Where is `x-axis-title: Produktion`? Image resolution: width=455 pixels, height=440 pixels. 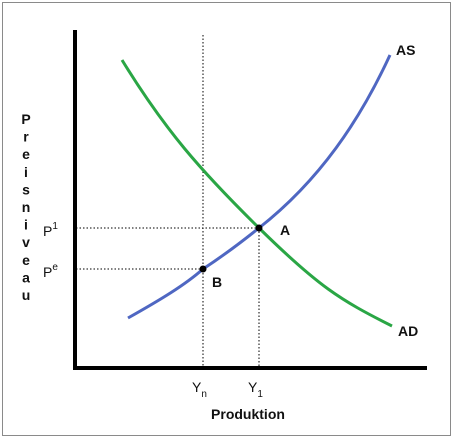 x-axis-title: Produktion is located at coordinates (248, 414).